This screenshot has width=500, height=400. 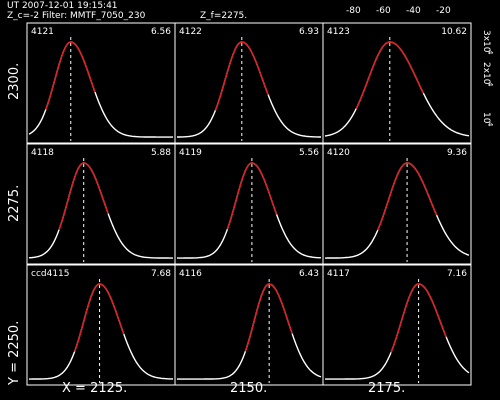 I want to click on right-axis-mid-label: 2x10 4, so click(x=487, y=74).